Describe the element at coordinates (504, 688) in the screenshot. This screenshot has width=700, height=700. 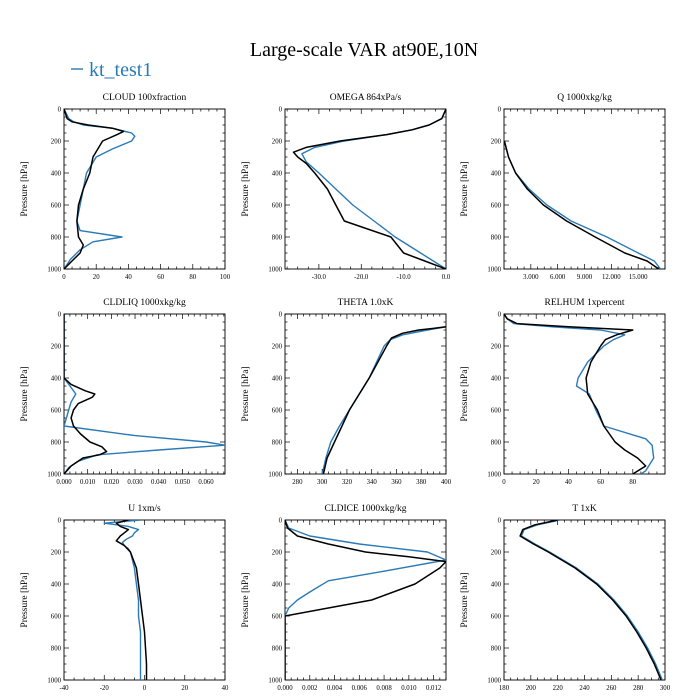
I see `x-tick-label: 180` at that location.